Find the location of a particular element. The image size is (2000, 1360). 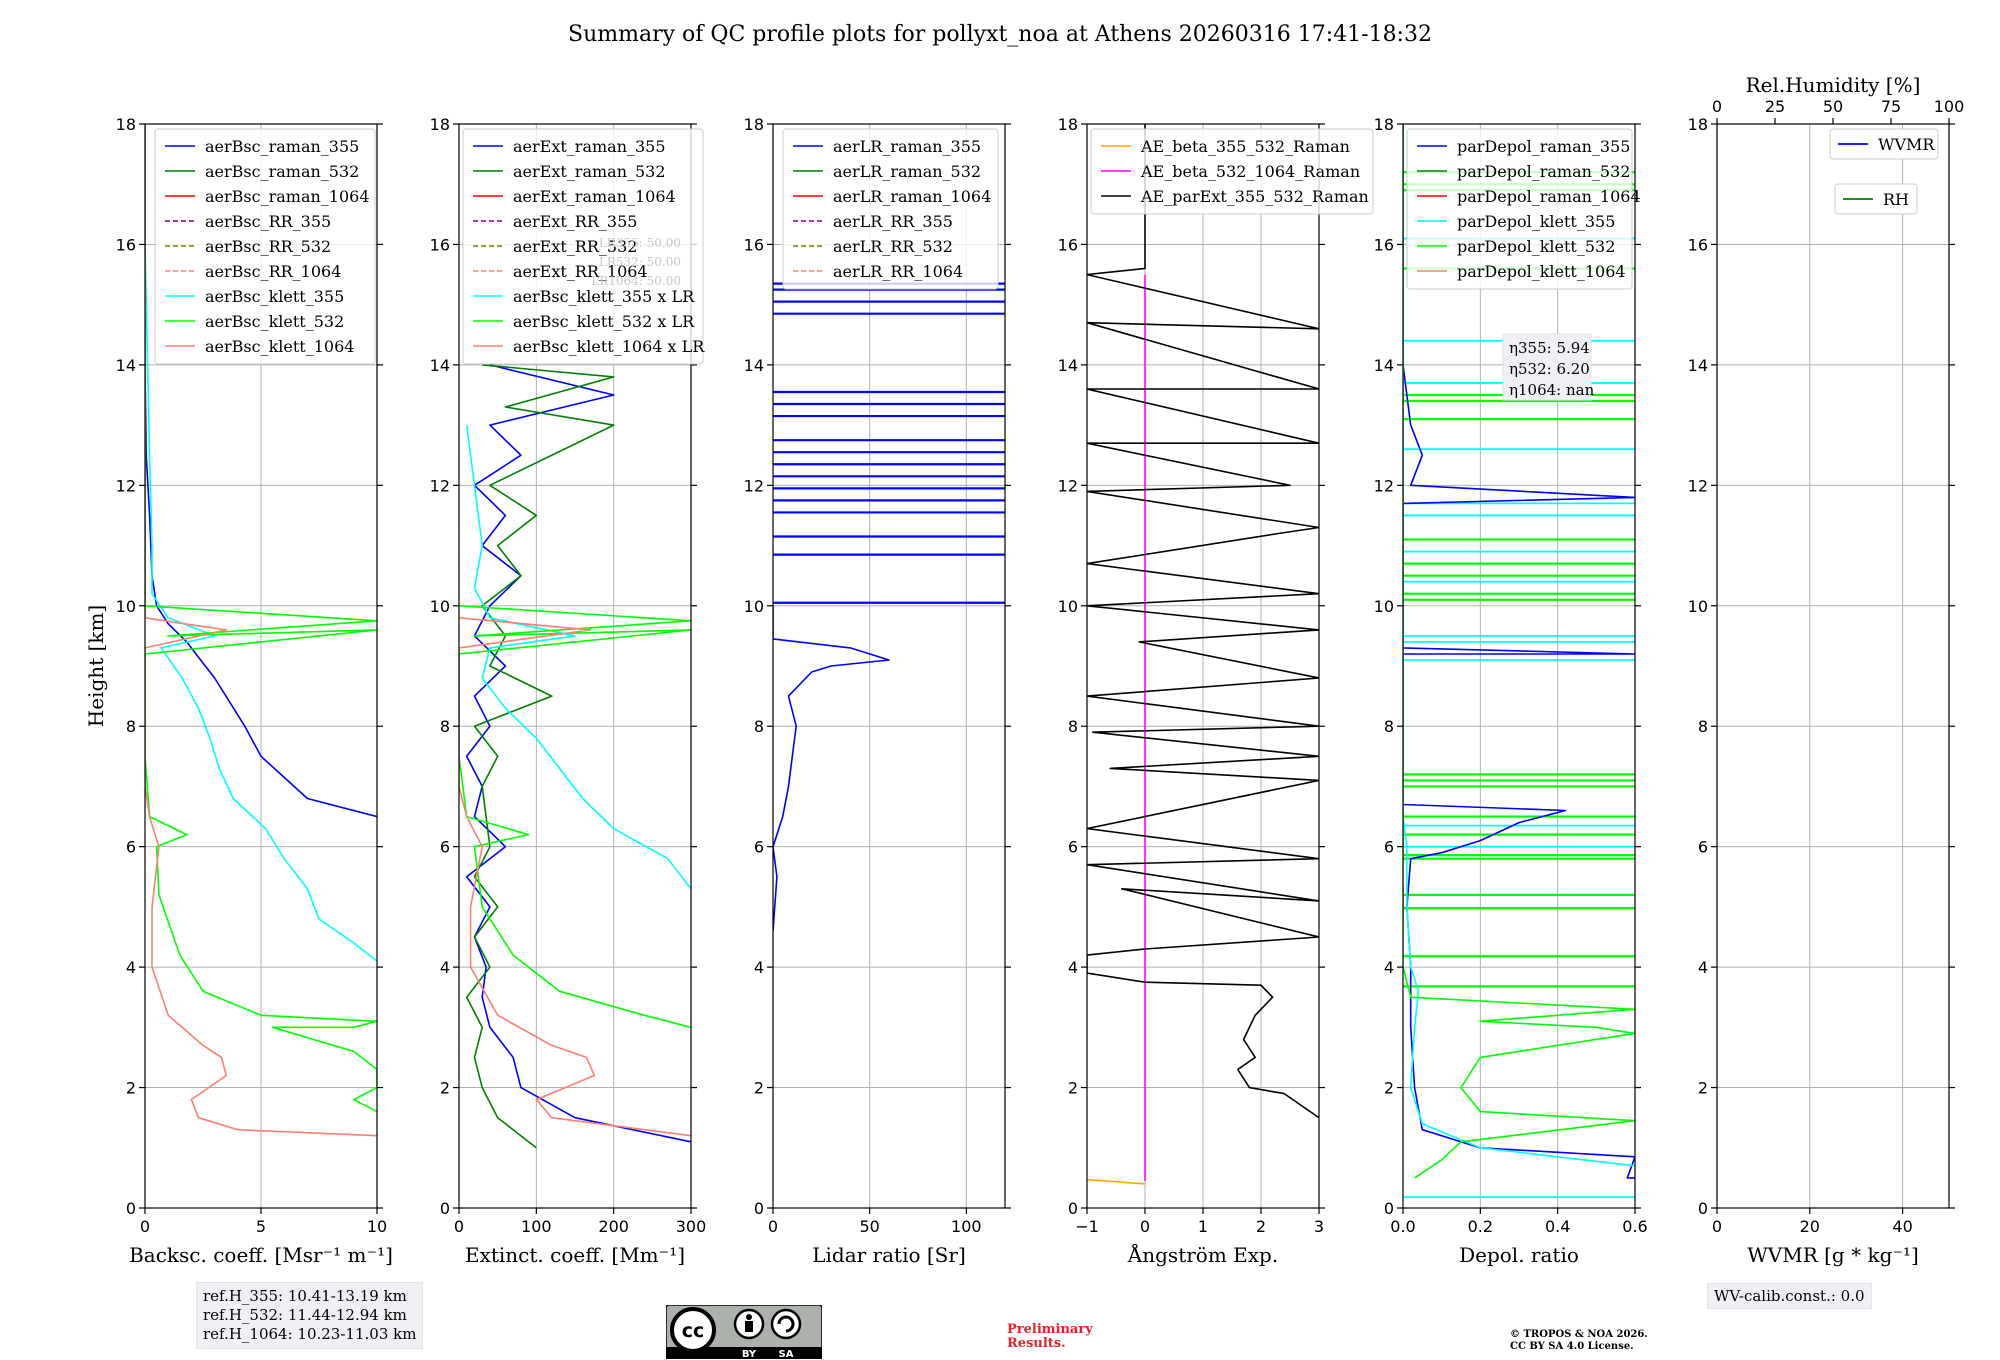

eta-label: η1064: nan is located at coordinates (1552, 390).